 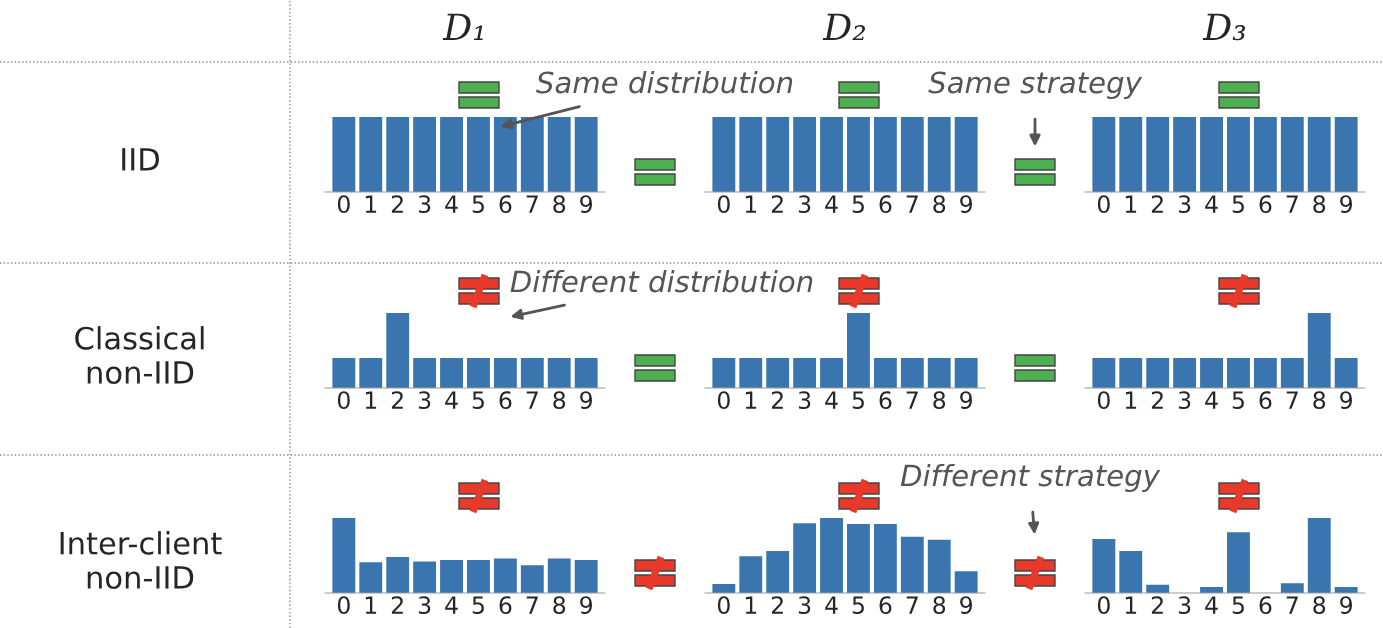 I want to click on y-axis-title: IID, so click(x=140, y=159).